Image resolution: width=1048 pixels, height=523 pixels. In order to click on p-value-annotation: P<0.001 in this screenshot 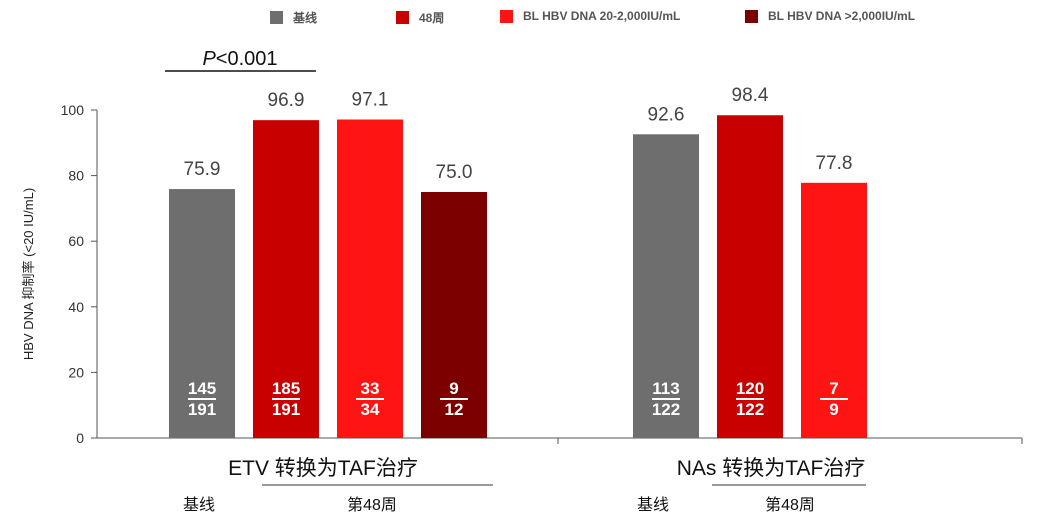, I will do `click(239, 59)`.